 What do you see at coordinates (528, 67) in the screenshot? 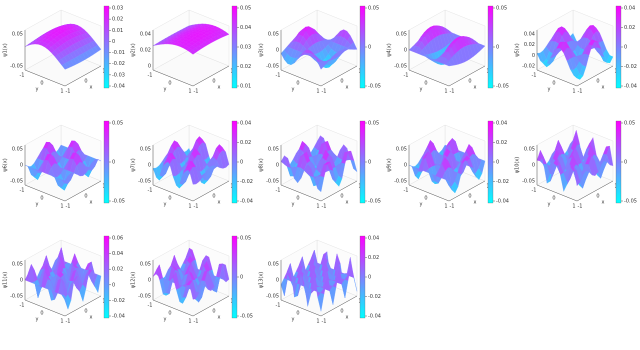
I see `z-tick-label: -0.02` at bounding box center [528, 67].